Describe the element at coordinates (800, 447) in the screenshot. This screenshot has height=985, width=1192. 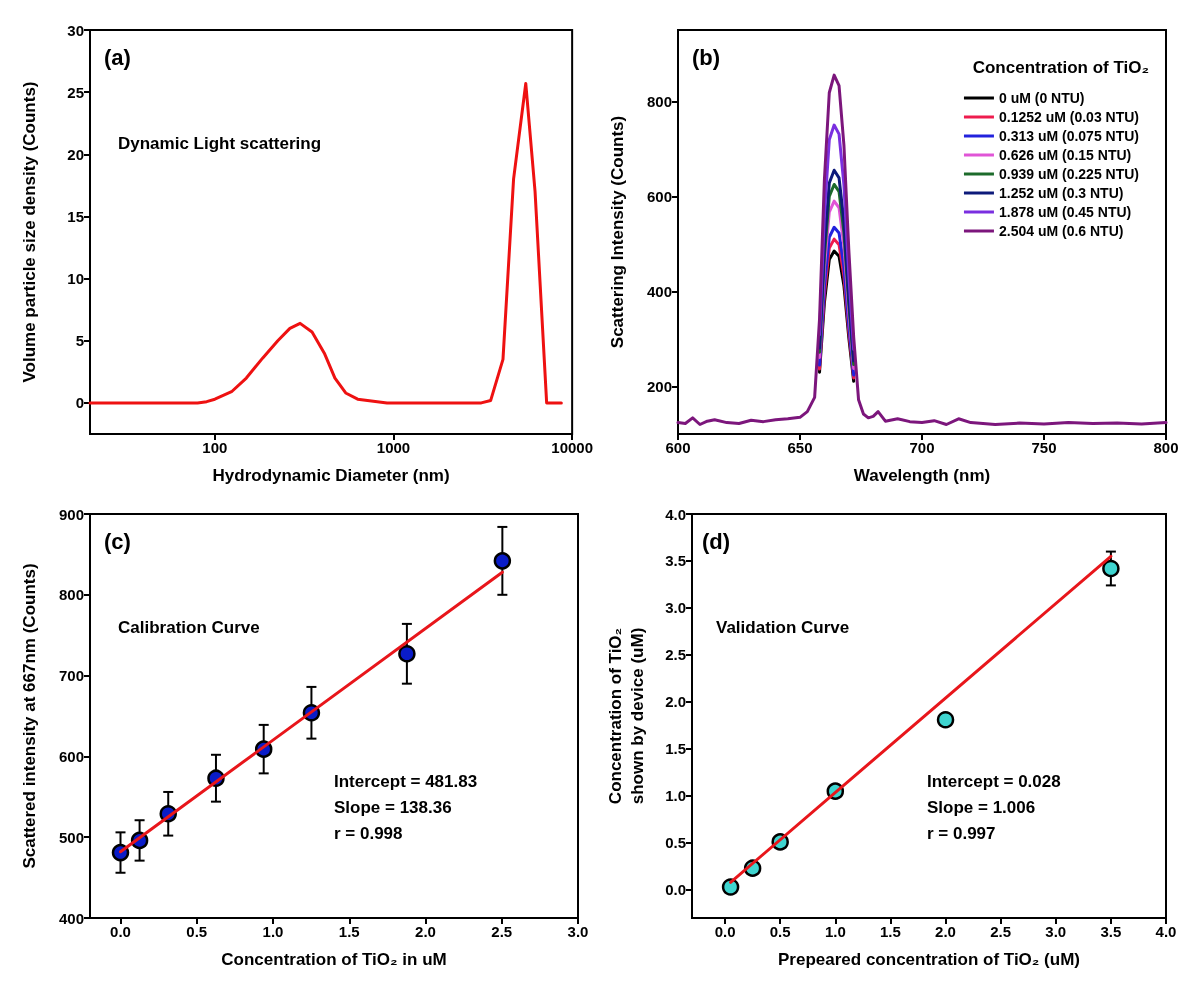
I see `x-tick-label: 650` at that location.